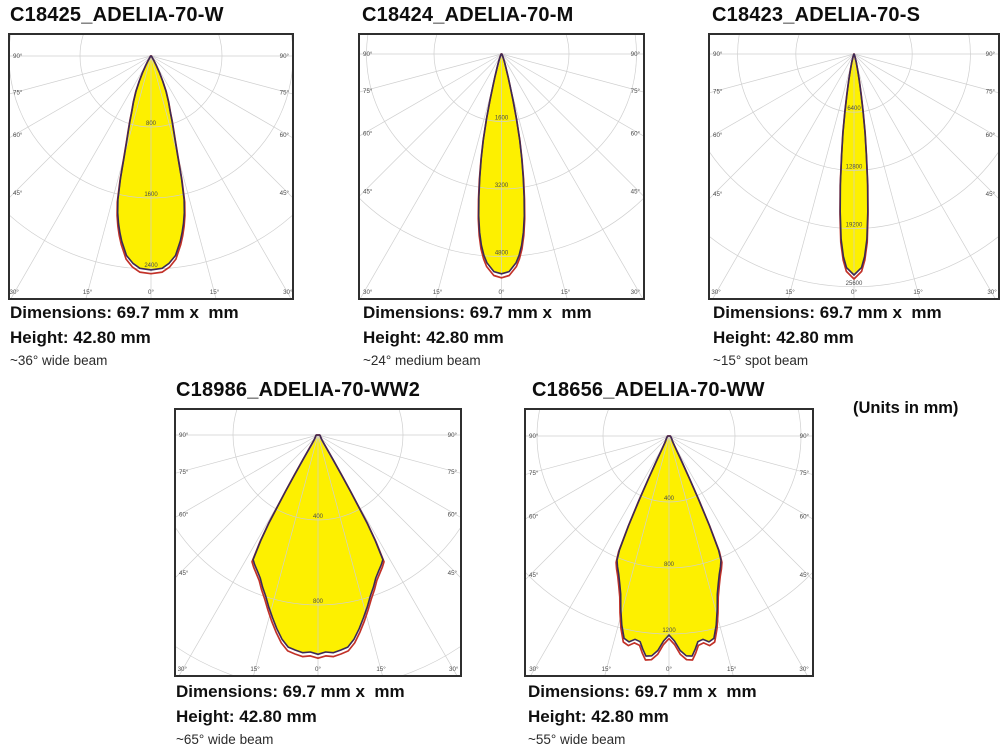 The width and height of the screenshot is (1000, 750). Describe the element at coordinates (59, 360) in the screenshot. I see `beam-angle-text: ~36° wide beam` at that location.